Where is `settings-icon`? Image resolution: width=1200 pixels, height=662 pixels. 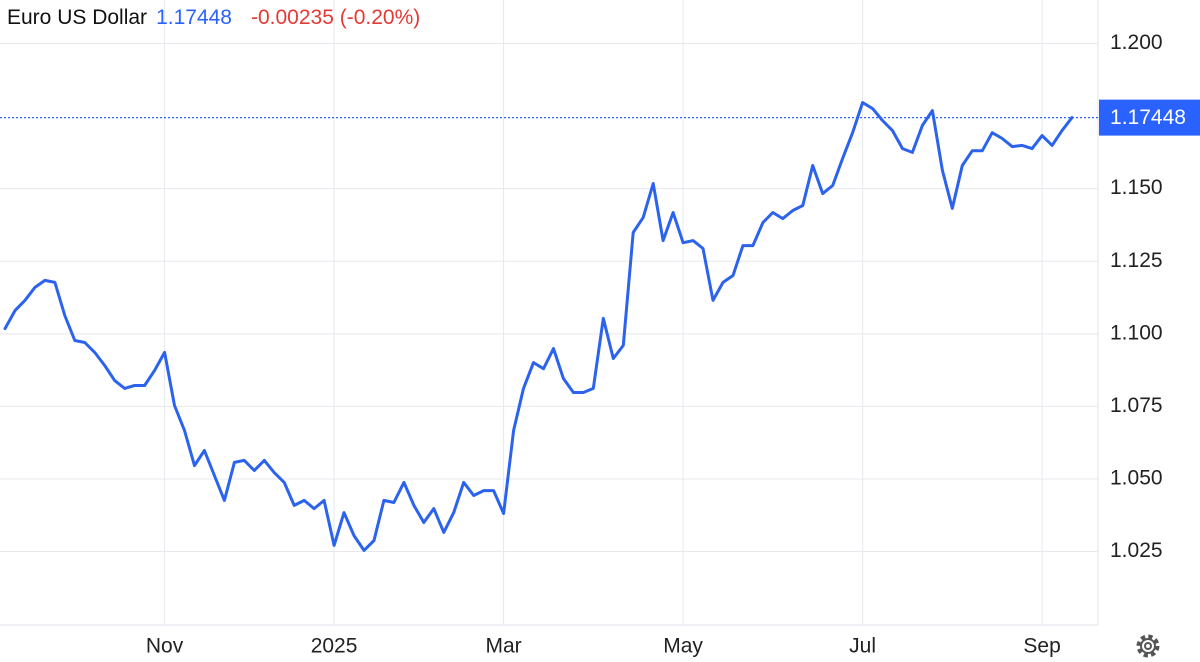
settings-icon is located at coordinates (1148, 646).